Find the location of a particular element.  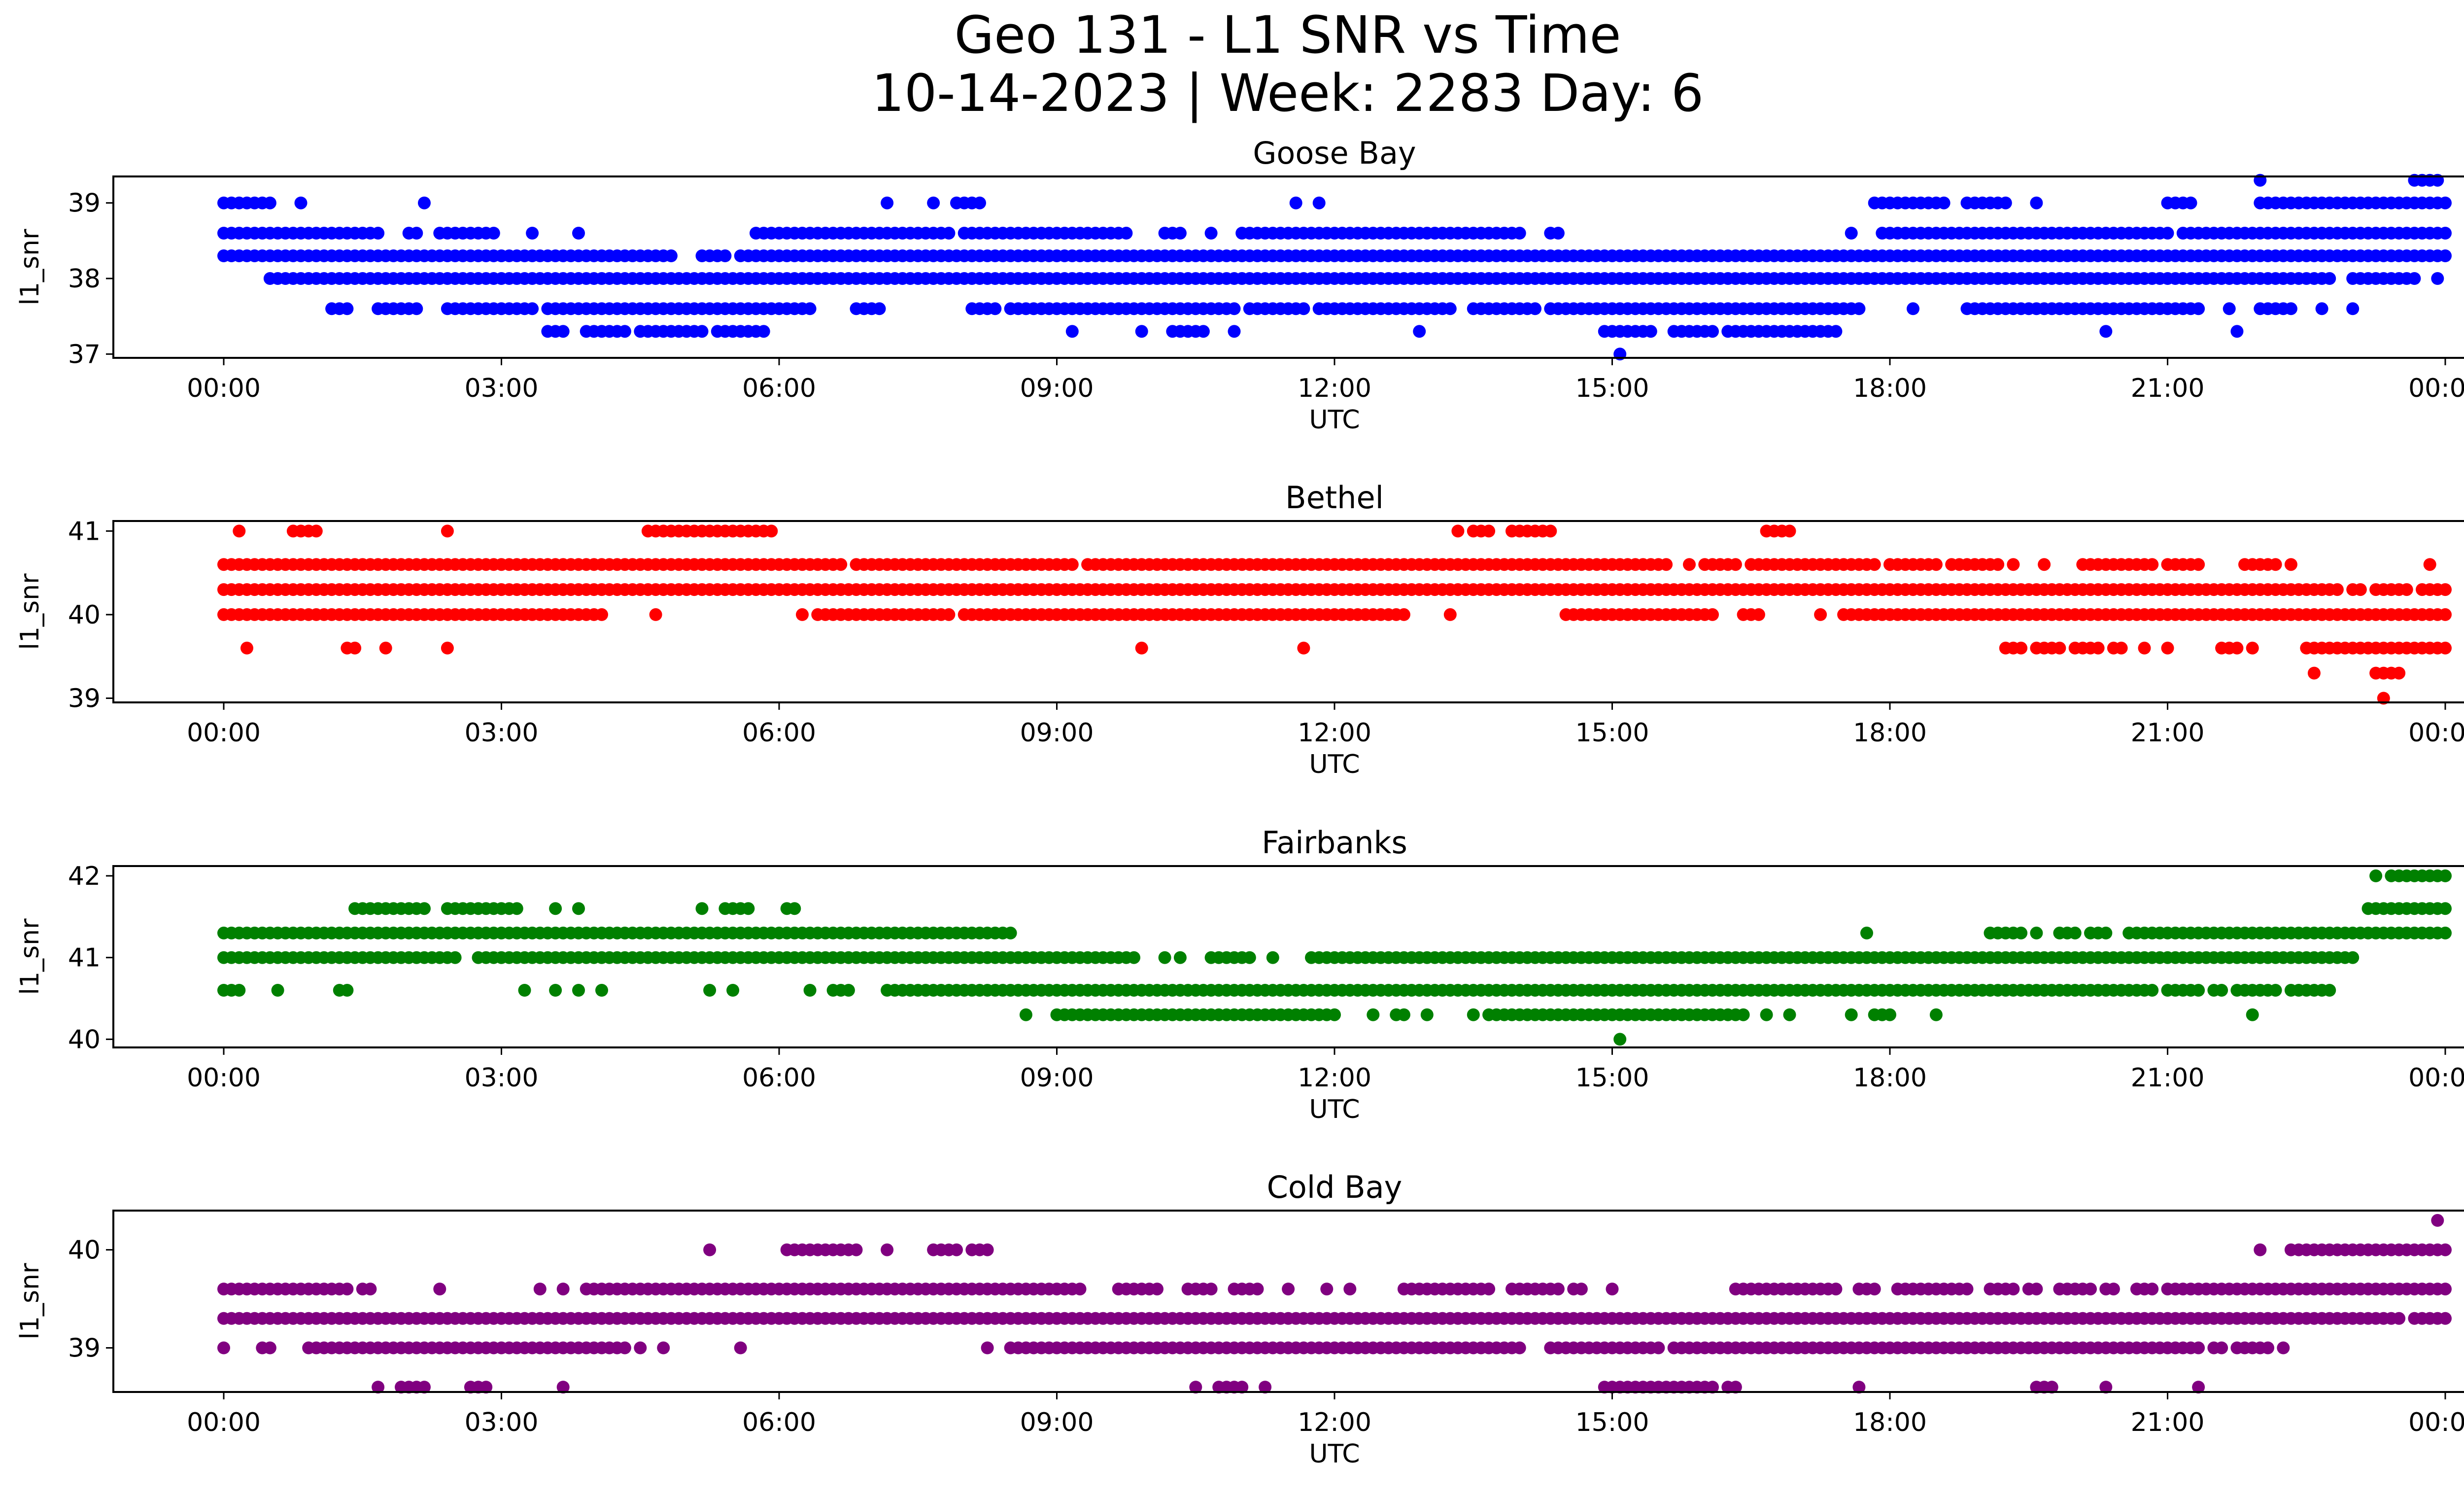

title-line-2: 10-14-2023 | Week: 2283 Day: 6 is located at coordinates (1287, 93).